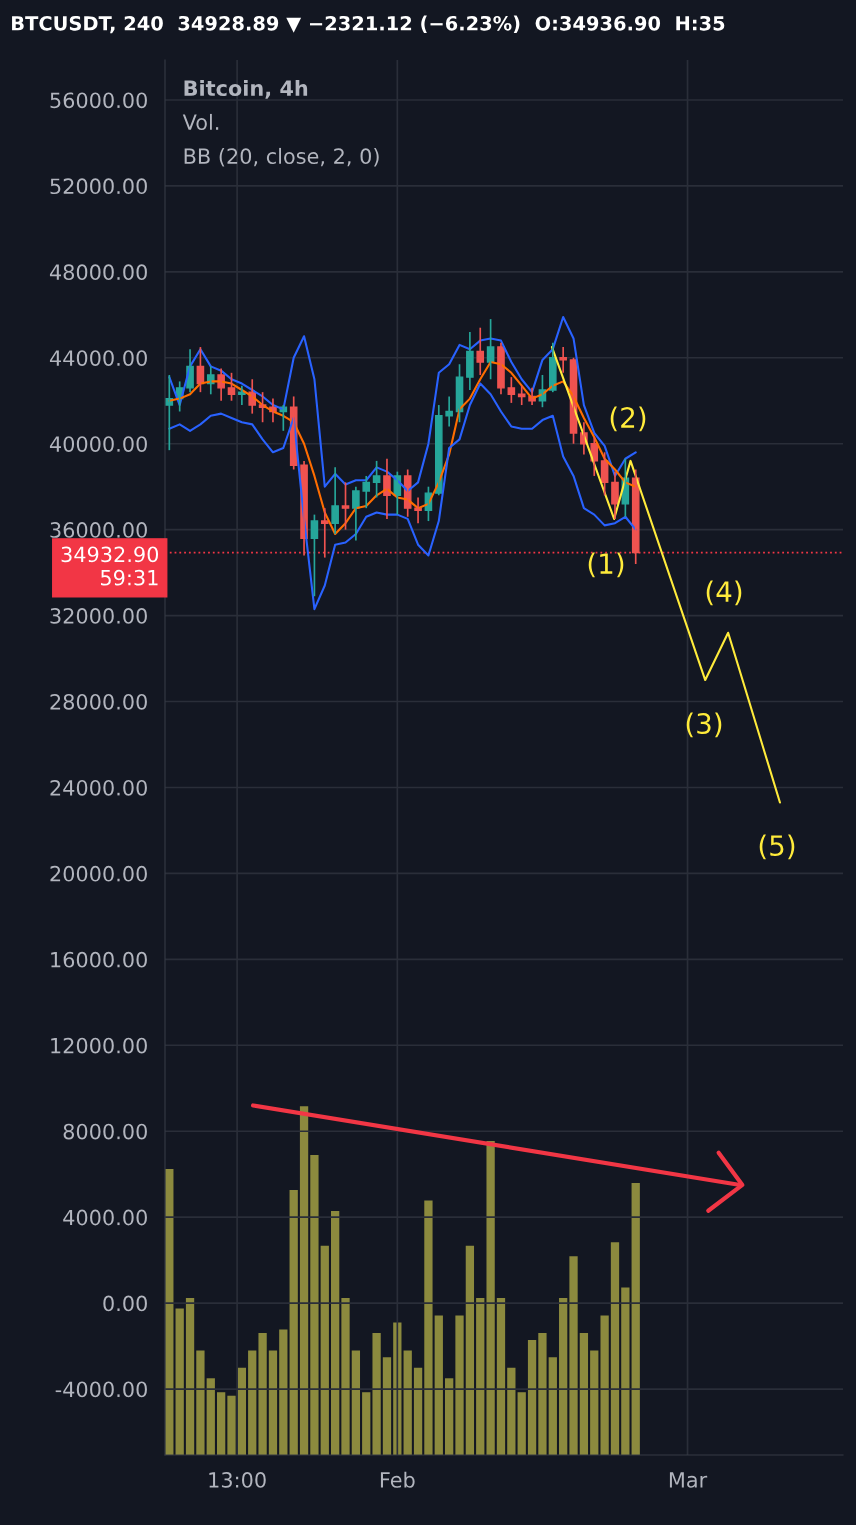 This screenshot has width=856, height=1525. Describe the element at coordinates (98, 358) in the screenshot. I see `y-tick-label: 44000.00` at that location.